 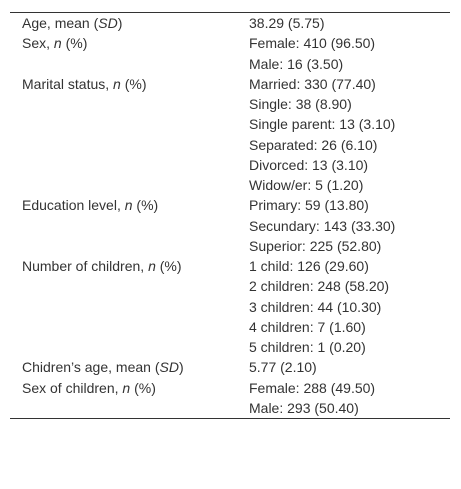 I want to click on label-text: Age, mean (, so click(x=60, y=23).